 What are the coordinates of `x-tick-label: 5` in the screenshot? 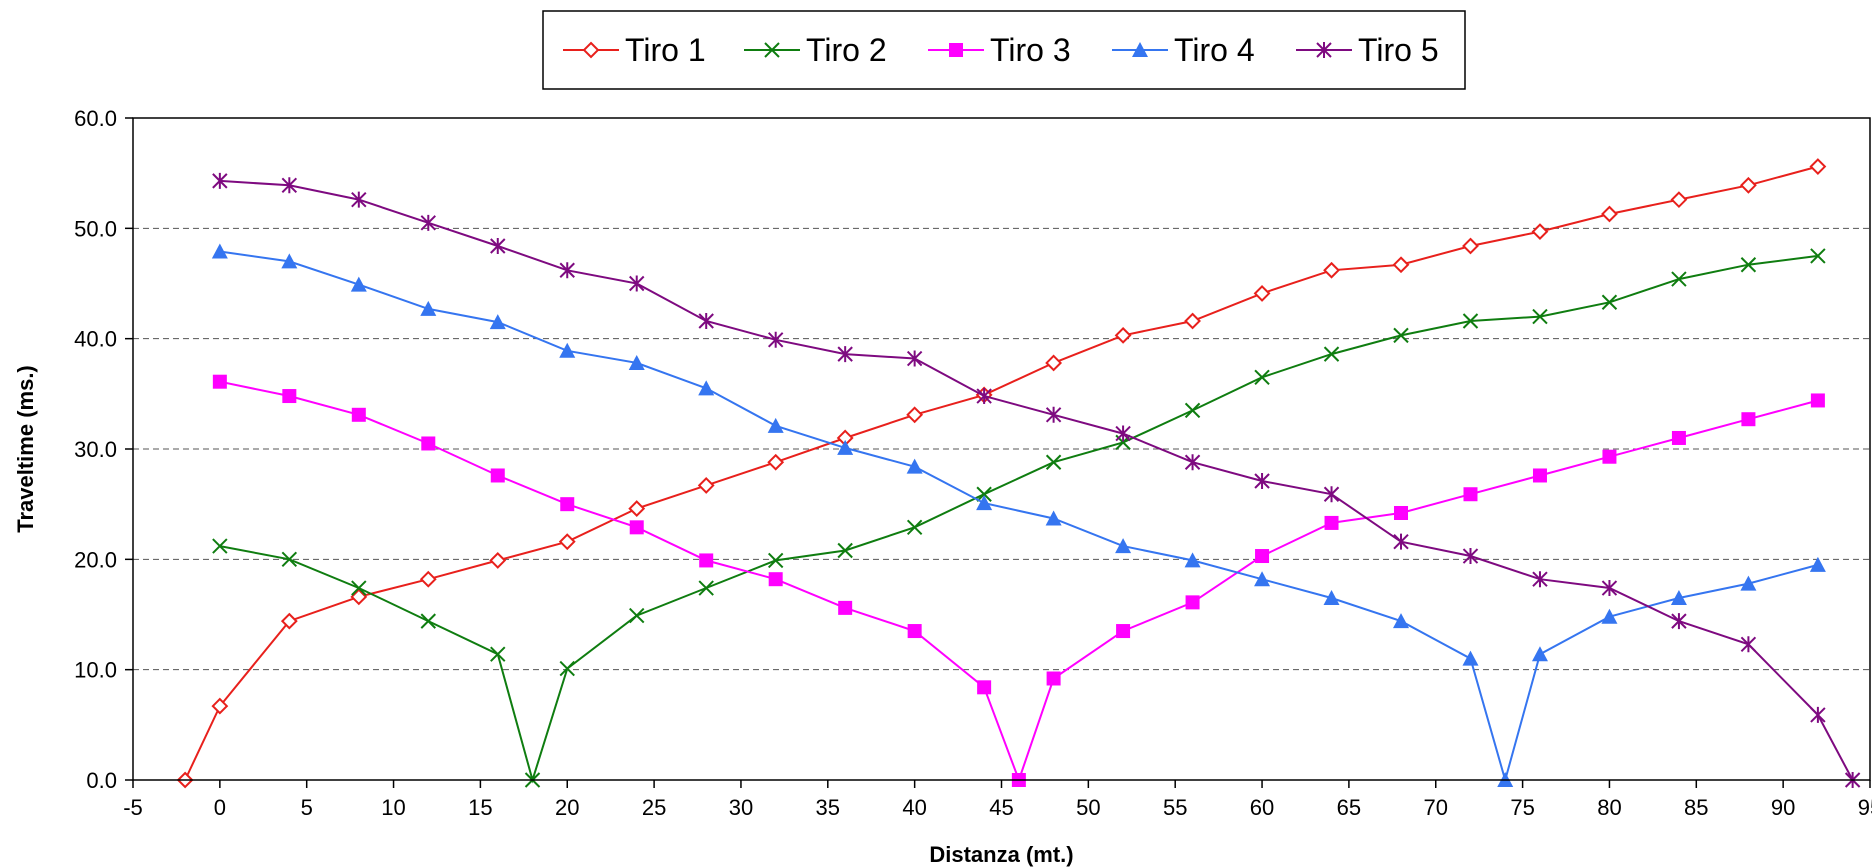 It's located at (307, 807).